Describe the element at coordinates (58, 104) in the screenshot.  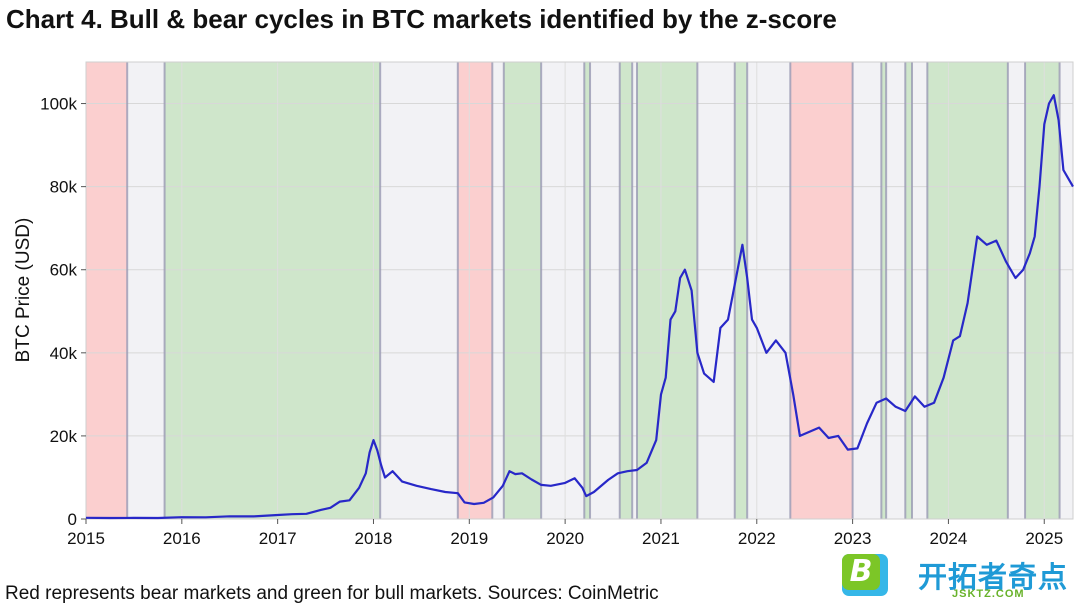
I see `y-tick-label: 100k` at that location.